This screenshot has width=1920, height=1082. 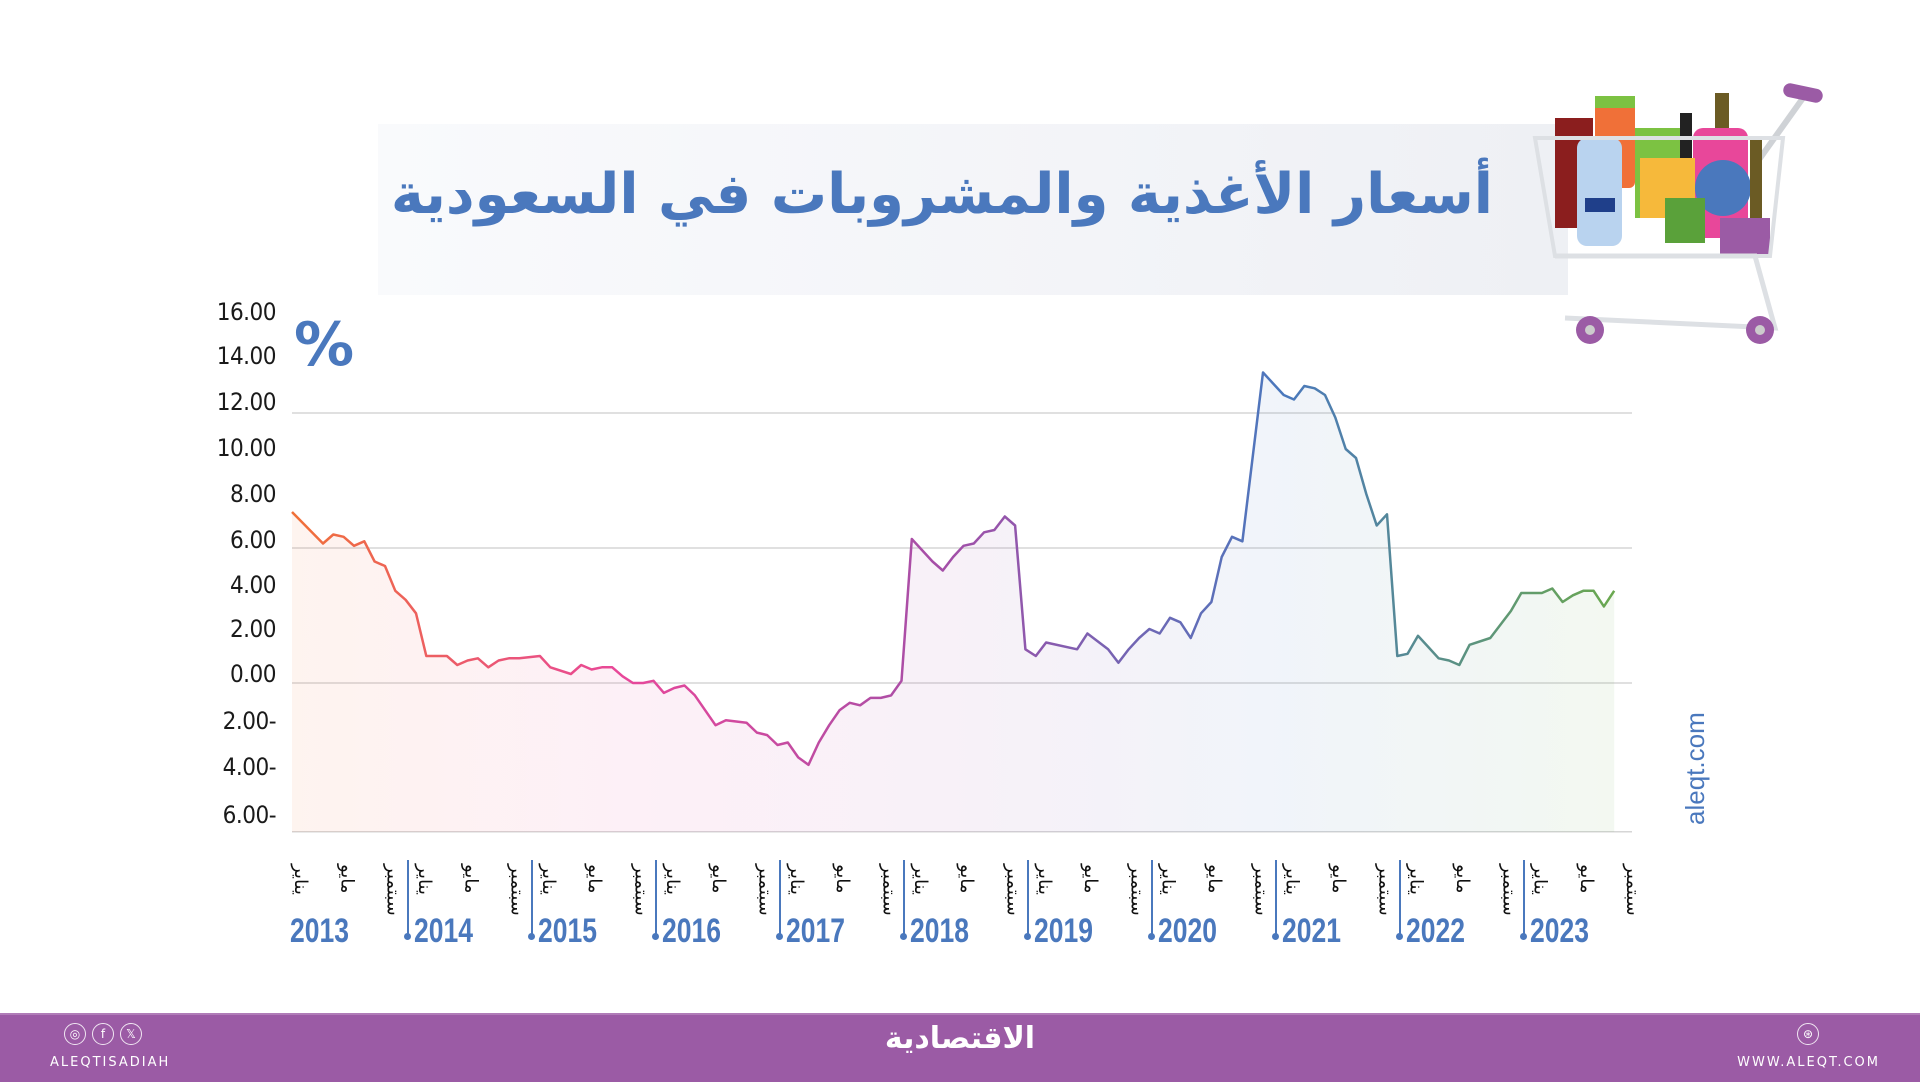 I want to click on x-year-label: 2020, so click(x=1187, y=931).